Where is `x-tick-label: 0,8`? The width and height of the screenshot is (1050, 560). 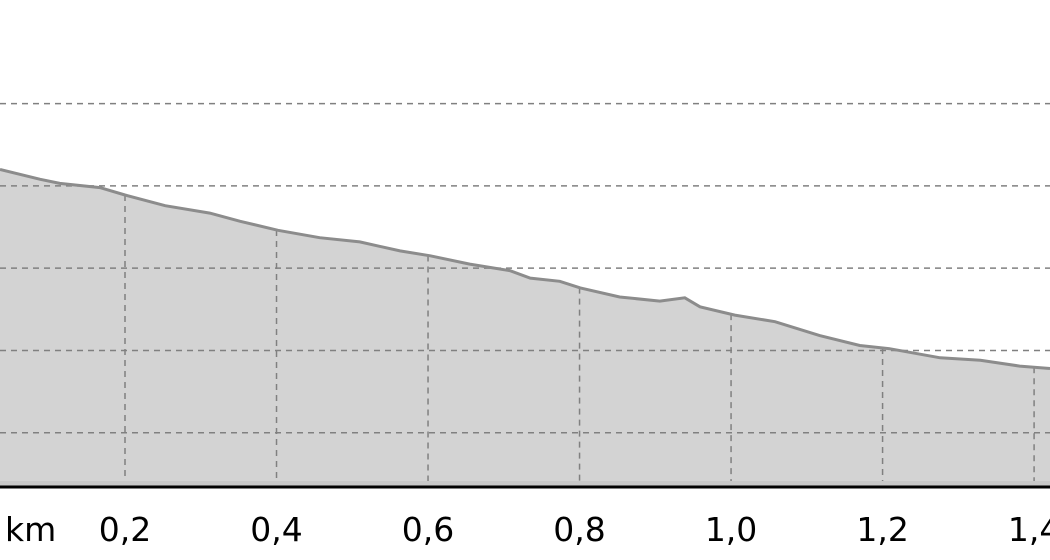
x-tick-label: 0,8 is located at coordinates (579, 529).